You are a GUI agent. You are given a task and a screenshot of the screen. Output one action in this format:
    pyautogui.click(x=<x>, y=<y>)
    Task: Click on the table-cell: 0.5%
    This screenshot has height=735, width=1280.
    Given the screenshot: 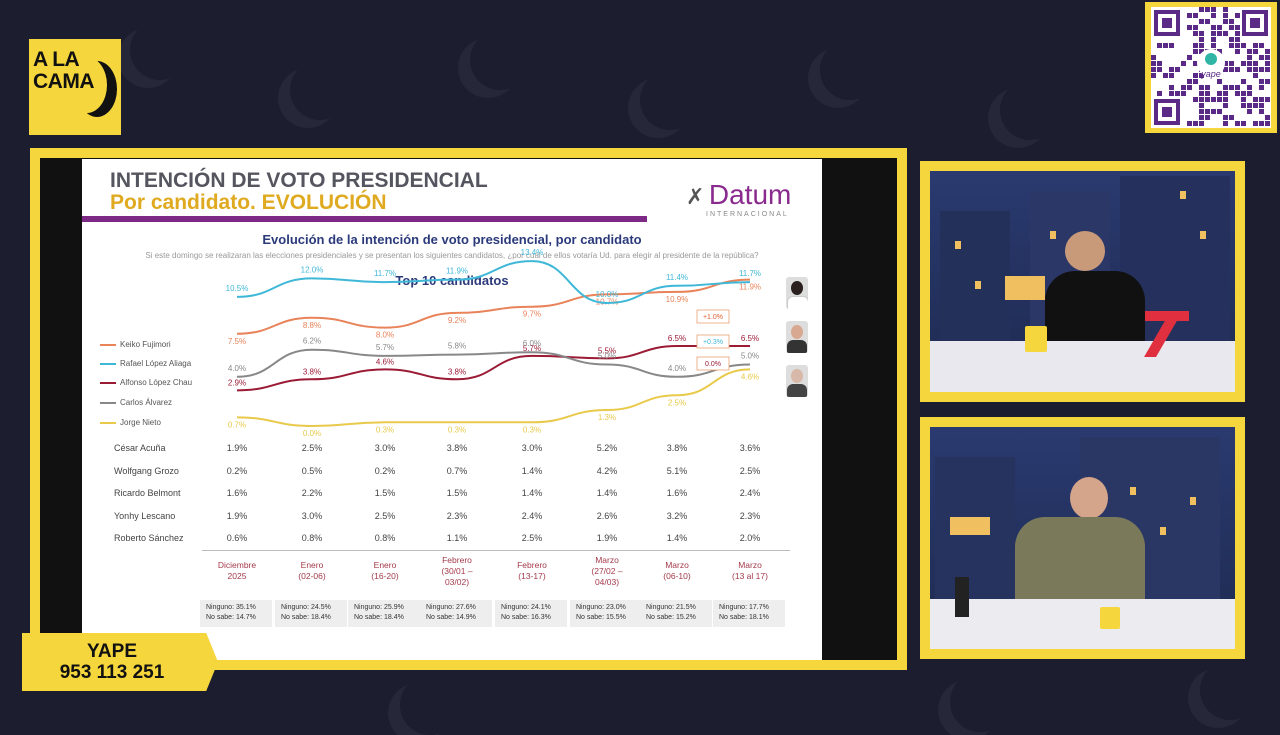 What is the action you would take?
    pyautogui.click(x=312, y=470)
    